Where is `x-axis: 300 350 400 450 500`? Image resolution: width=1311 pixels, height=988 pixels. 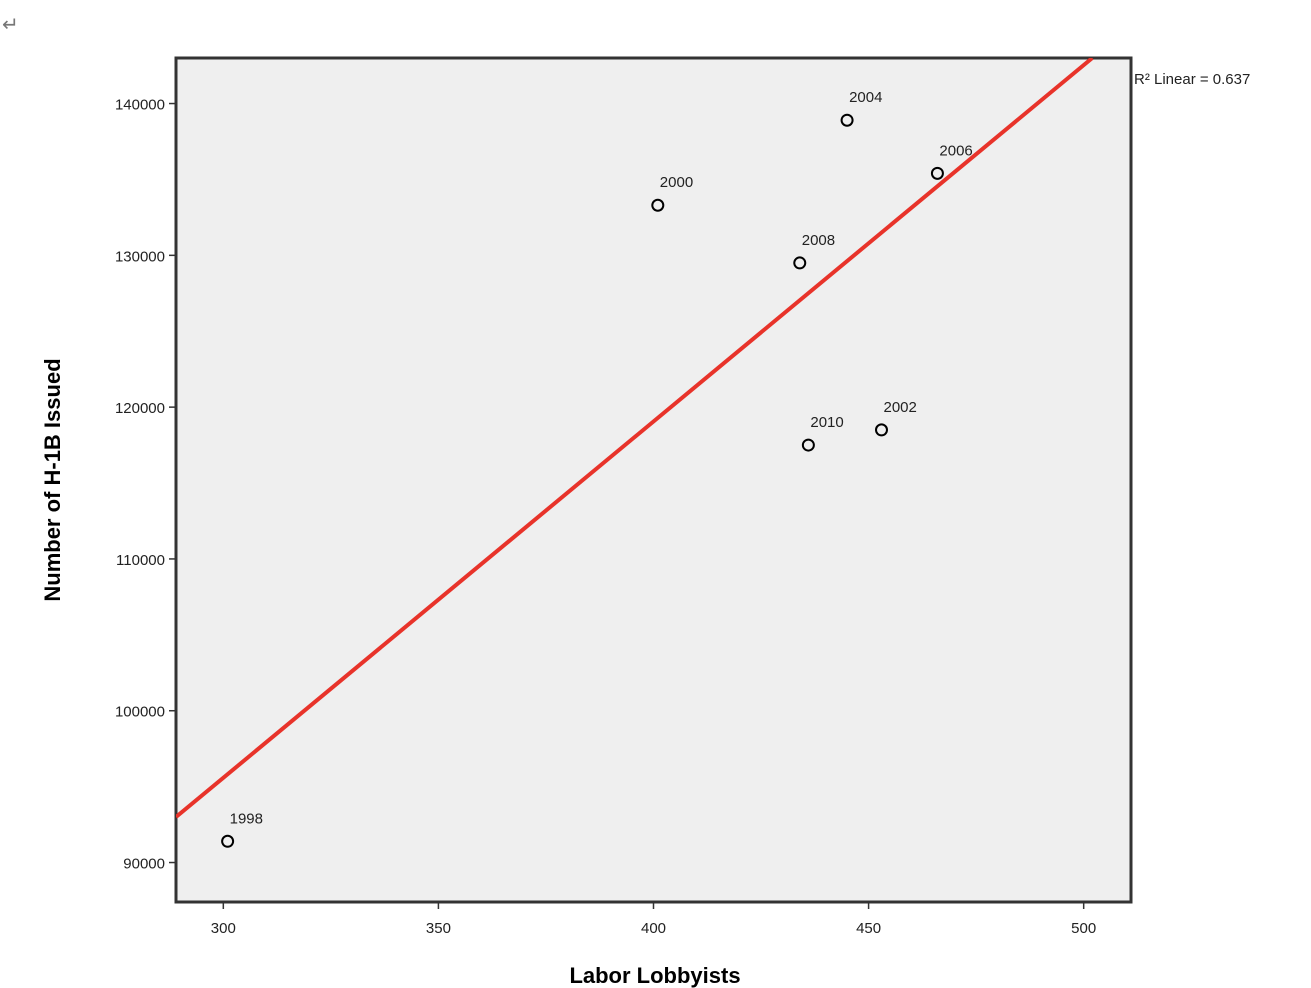 x-axis: 300 350 400 450 500 is located at coordinates (653, 919).